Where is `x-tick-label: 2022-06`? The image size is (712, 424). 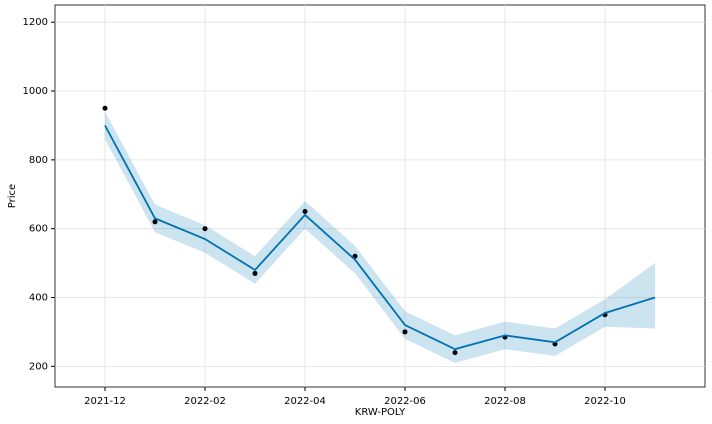 x-tick-label: 2022-06 is located at coordinates (405, 401).